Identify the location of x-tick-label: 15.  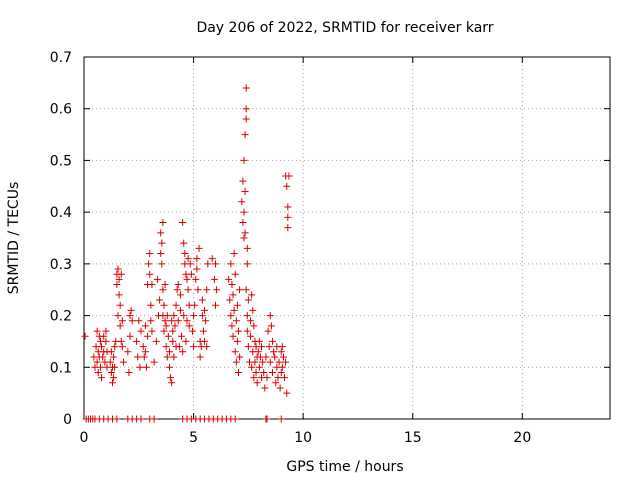
(413, 438).